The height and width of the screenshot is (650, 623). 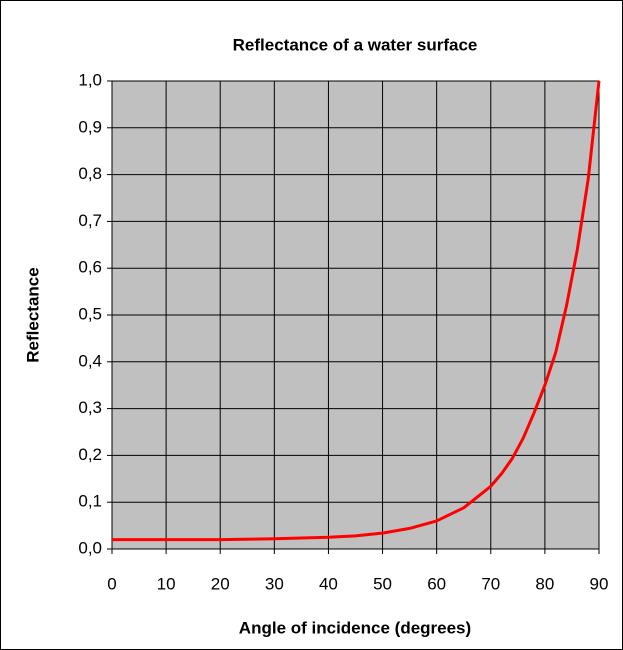 What do you see at coordinates (274, 583) in the screenshot?
I see `x-tick-label: 30` at bounding box center [274, 583].